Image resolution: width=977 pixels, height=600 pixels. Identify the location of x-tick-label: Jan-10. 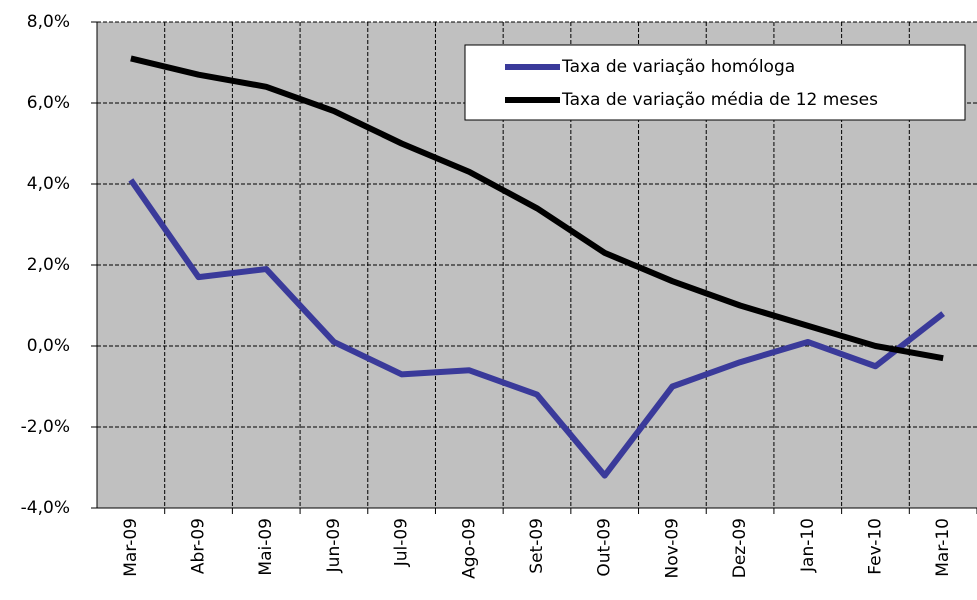
(808, 545).